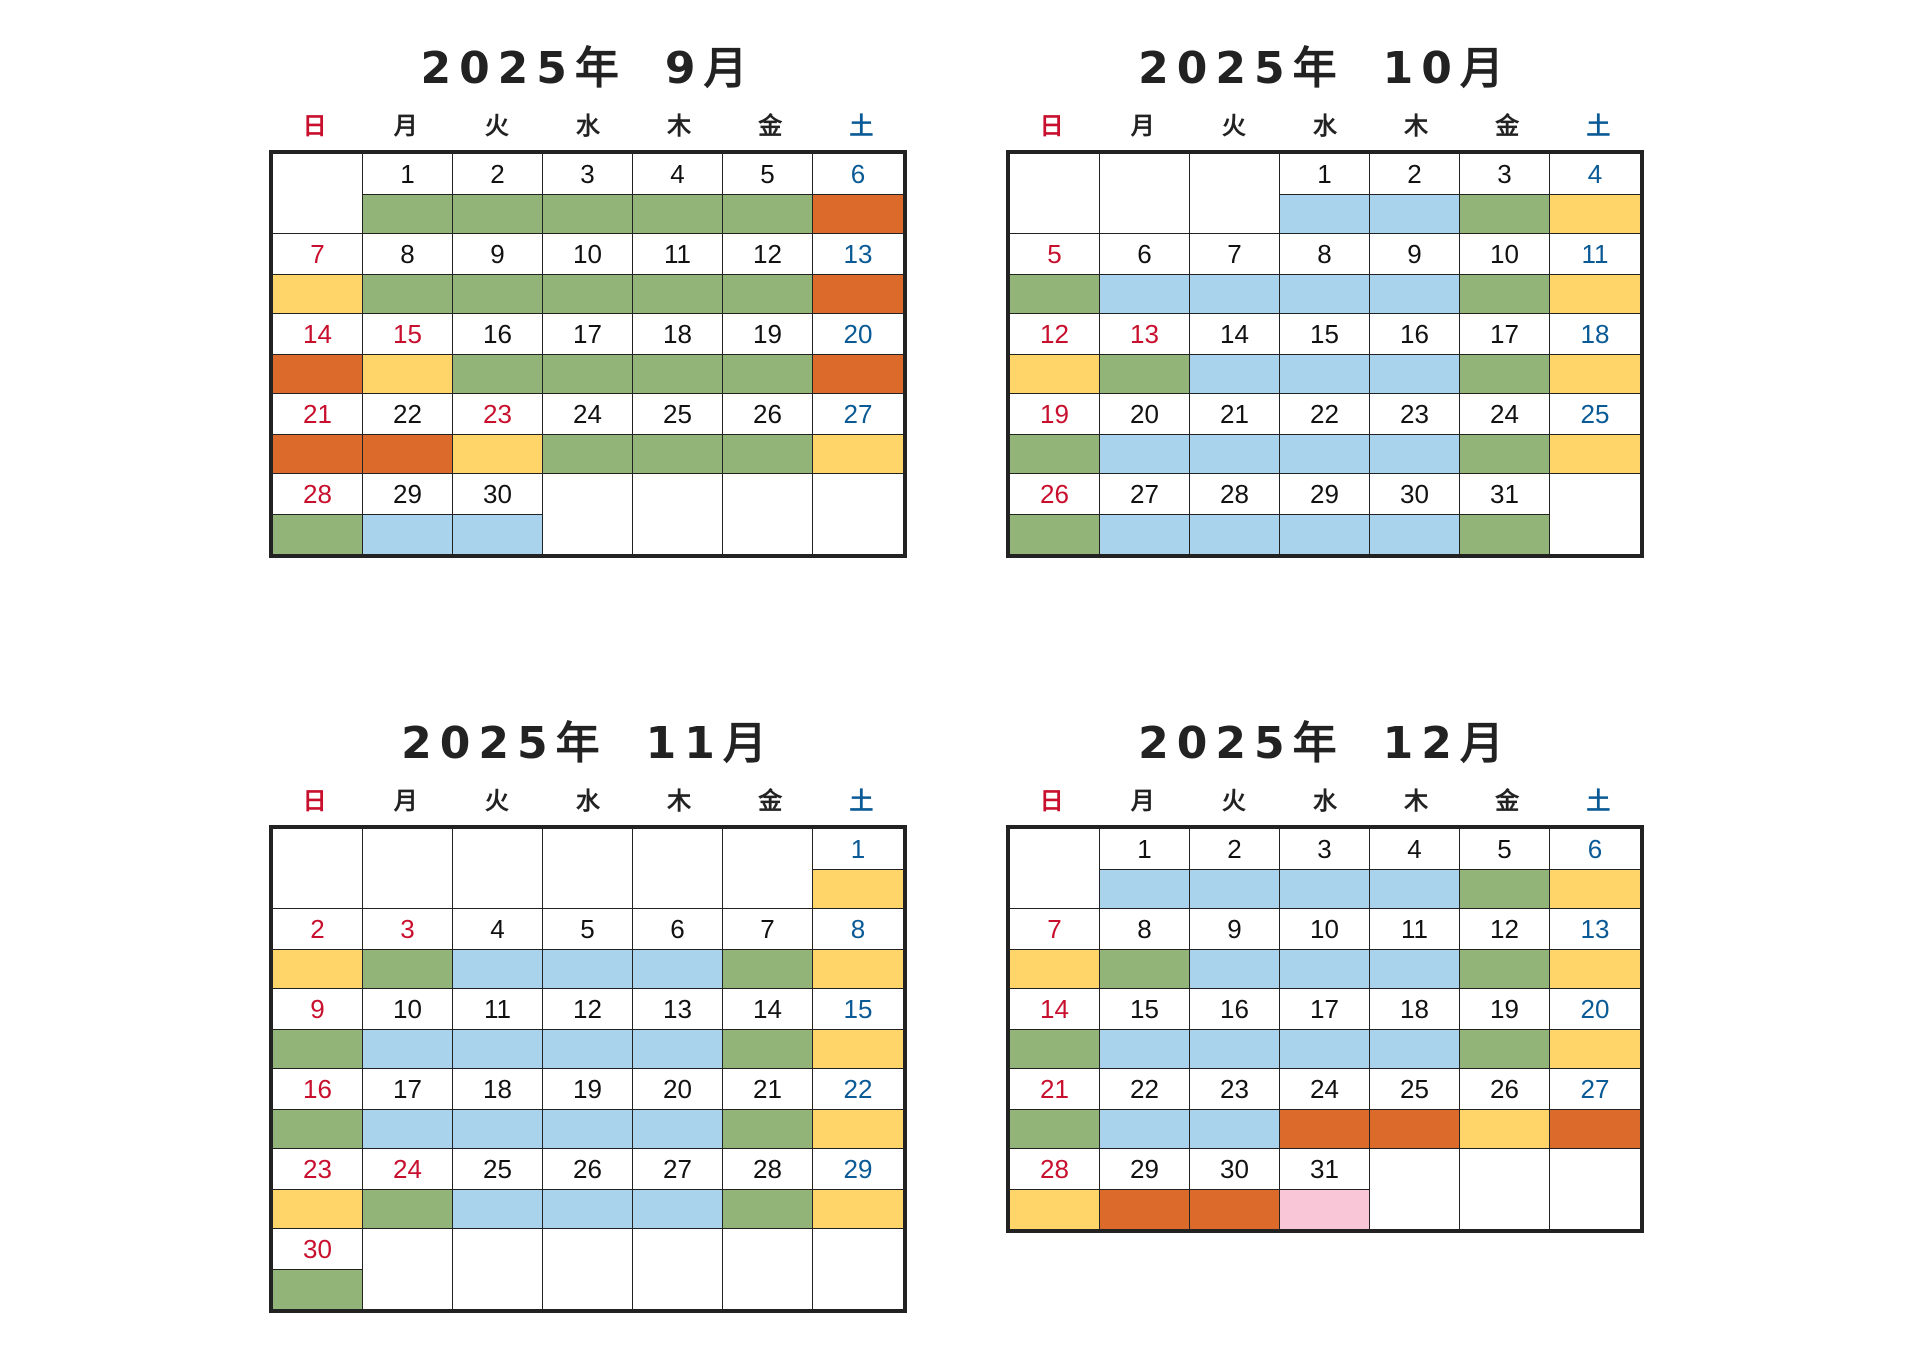 The height and width of the screenshot is (1359, 1920). I want to click on day-number: 19, so click(767, 334).